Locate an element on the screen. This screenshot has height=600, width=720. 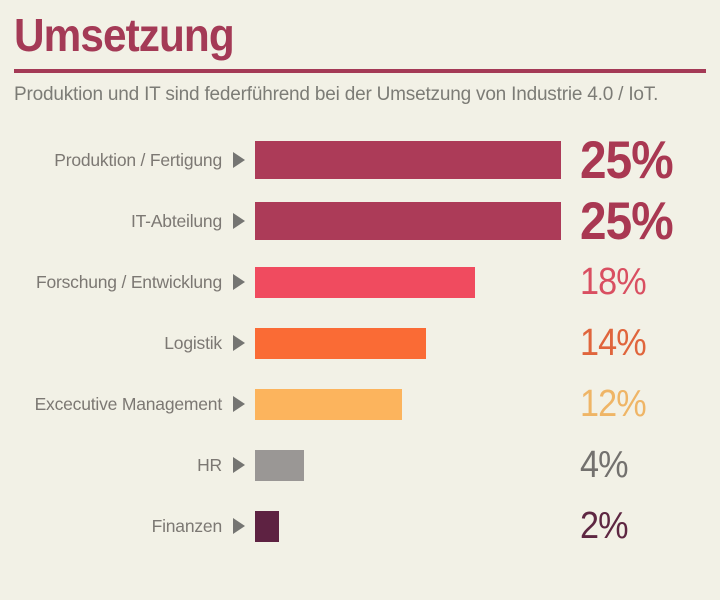
bar-chart-row-5: HR 4% is located at coordinates (360, 465).